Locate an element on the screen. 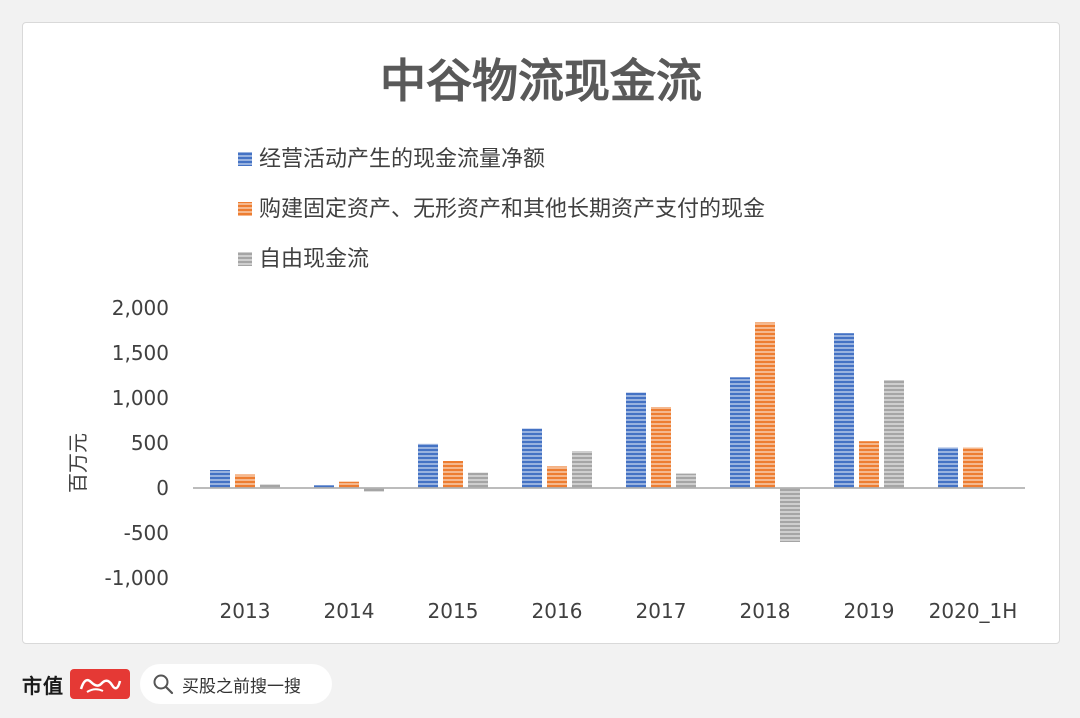 This screenshot has height=718, width=1080. y-axis: 2,000 1,500 1,000 500 0 -500 -1,000 is located at coordinates (137, 443).